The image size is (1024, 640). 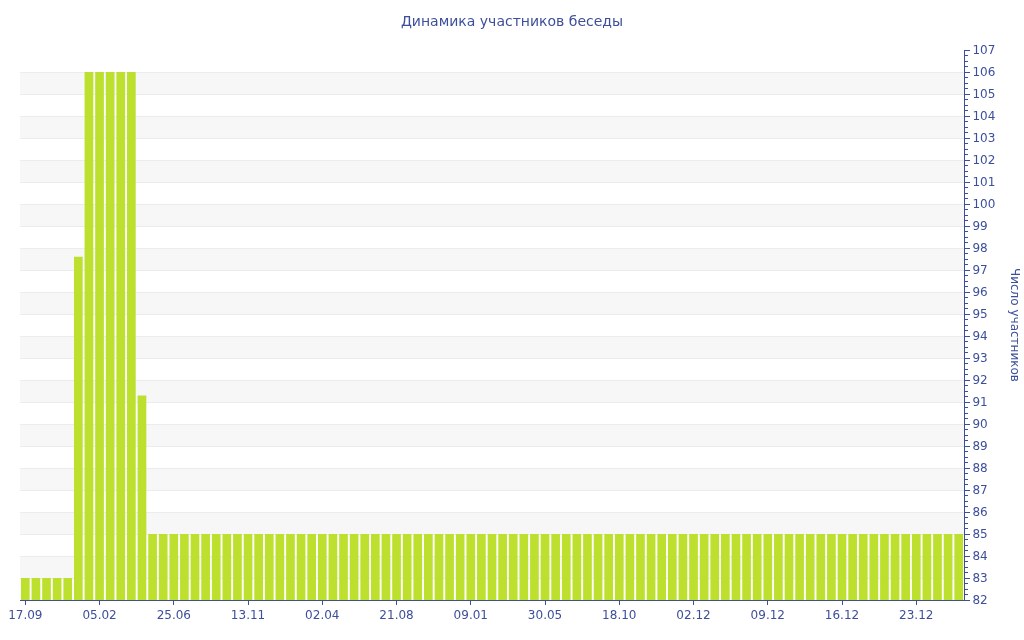 I want to click on y-tick-label: 90, so click(x=980, y=424).